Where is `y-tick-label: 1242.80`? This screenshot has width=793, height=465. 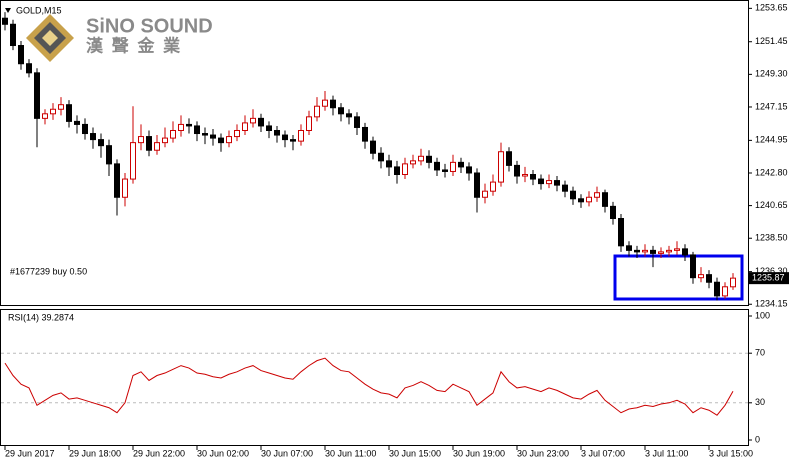
y-tick-label: 1242.80 is located at coordinates (771, 172).